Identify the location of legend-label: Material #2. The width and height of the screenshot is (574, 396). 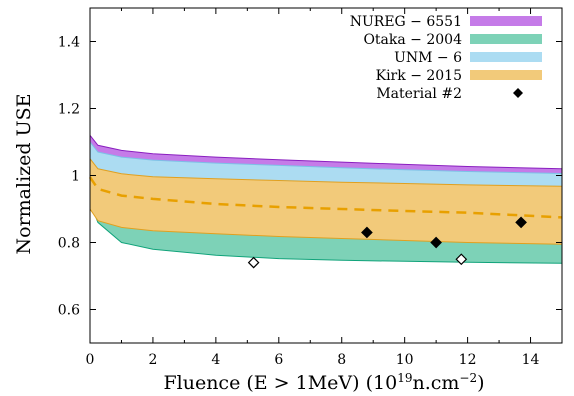
(419, 94).